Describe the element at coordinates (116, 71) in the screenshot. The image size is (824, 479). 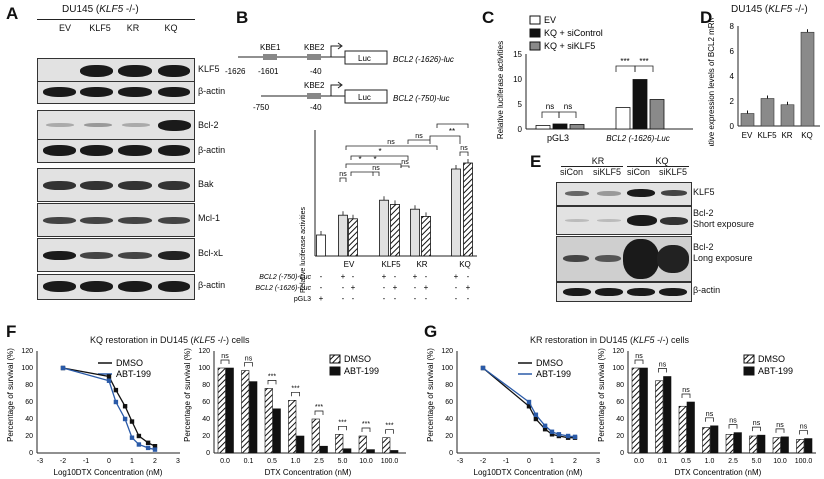
I see `blot-klf5` at that location.